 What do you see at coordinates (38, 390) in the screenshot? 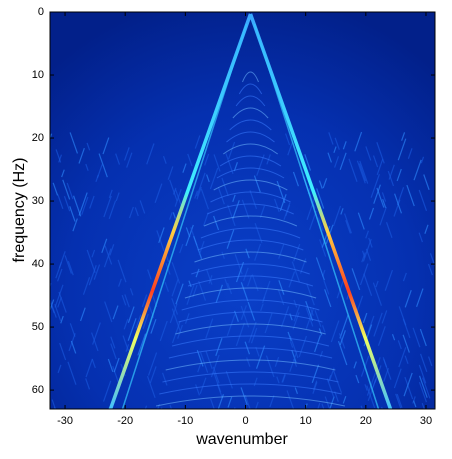
I see `y-tick-label: 60` at bounding box center [38, 390].